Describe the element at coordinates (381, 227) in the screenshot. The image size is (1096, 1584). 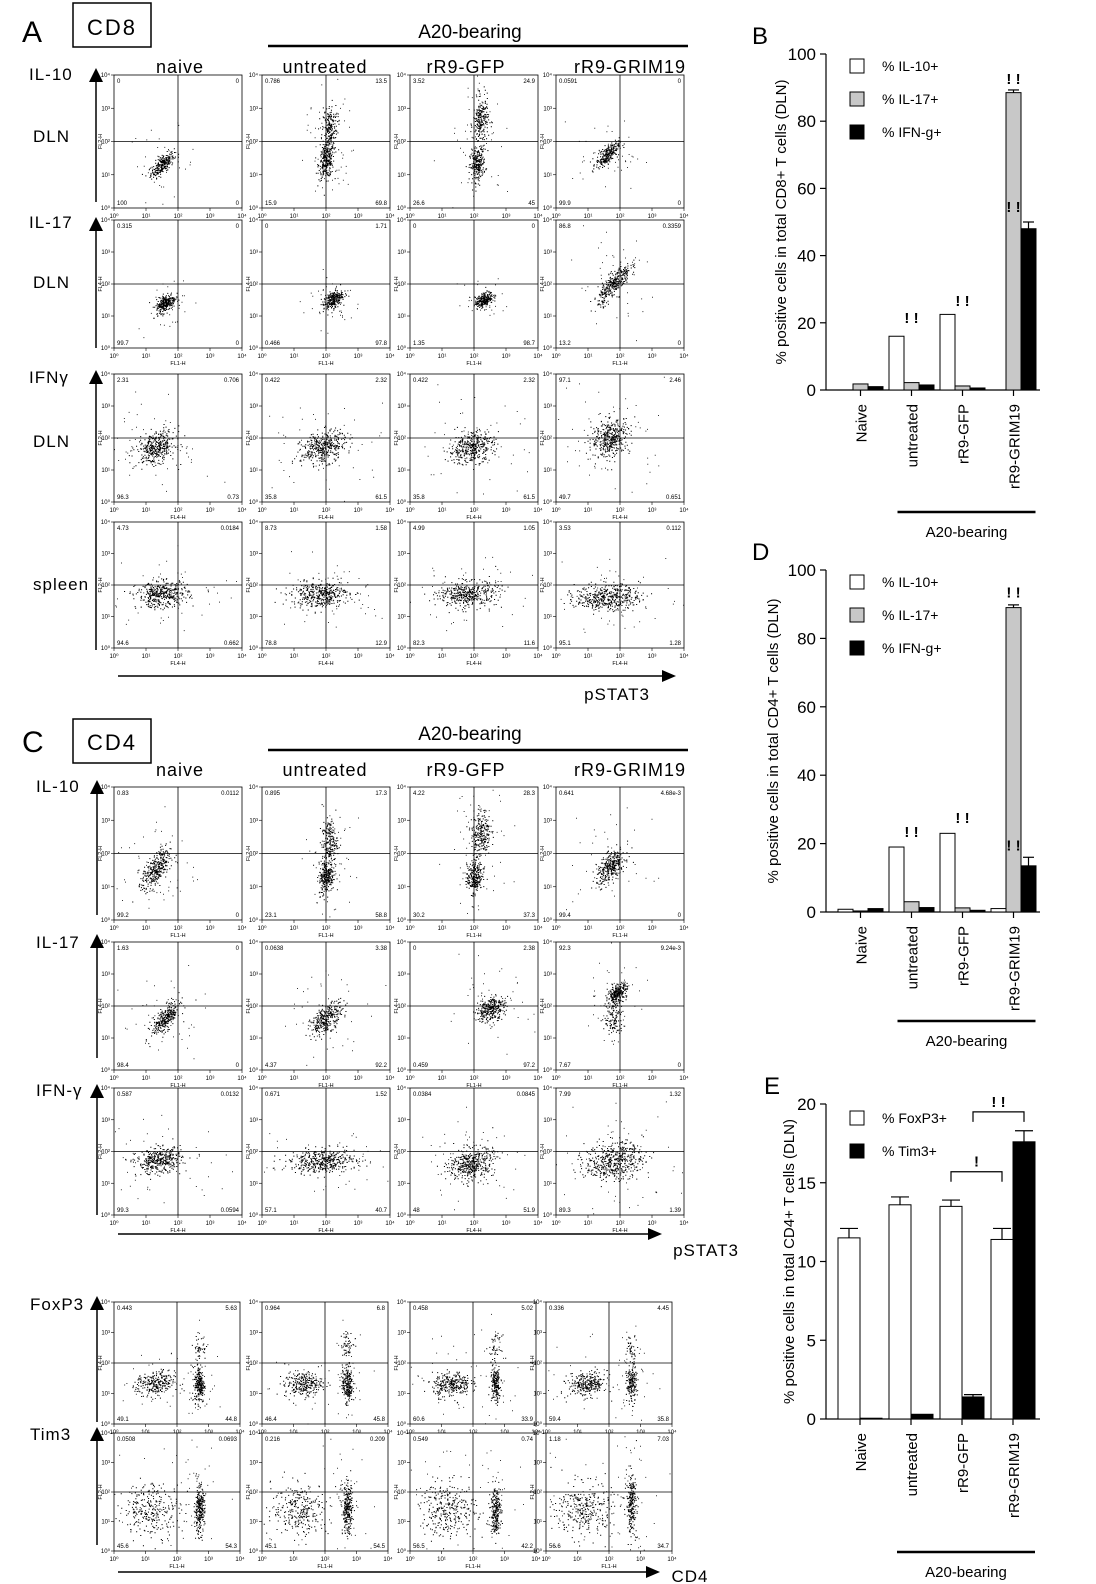
I see `quadrant-value: 1.71` at that location.